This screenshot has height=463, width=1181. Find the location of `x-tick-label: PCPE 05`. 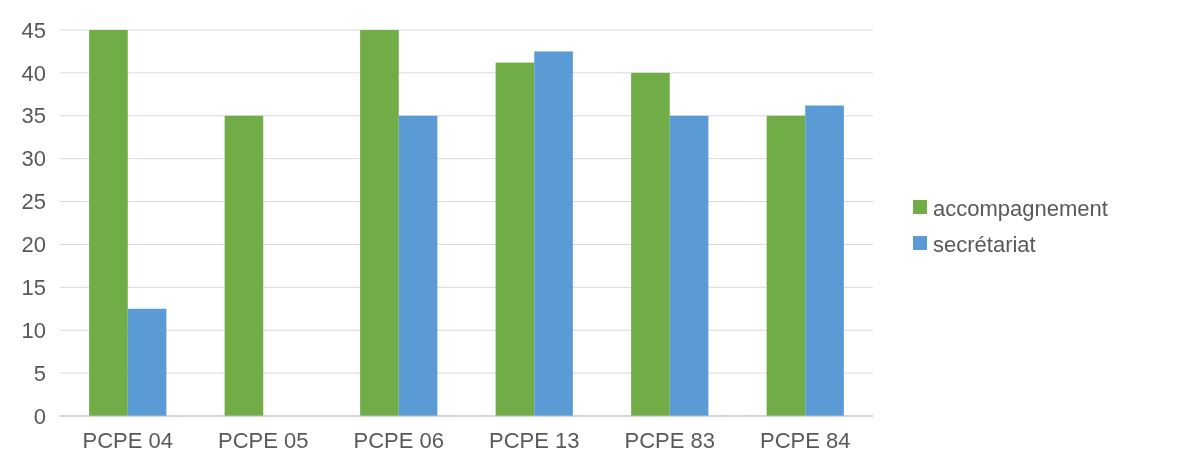

x-tick-label: PCPE 05 is located at coordinates (263, 440).